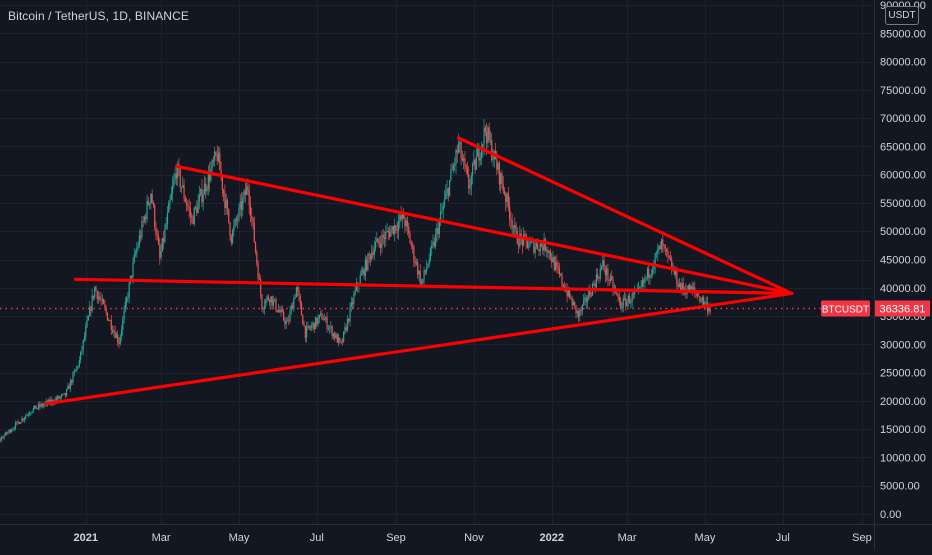 Image resolution: width=932 pixels, height=555 pixels. What do you see at coordinates (86, 538) in the screenshot?
I see `x-tick-label: 2021` at bounding box center [86, 538].